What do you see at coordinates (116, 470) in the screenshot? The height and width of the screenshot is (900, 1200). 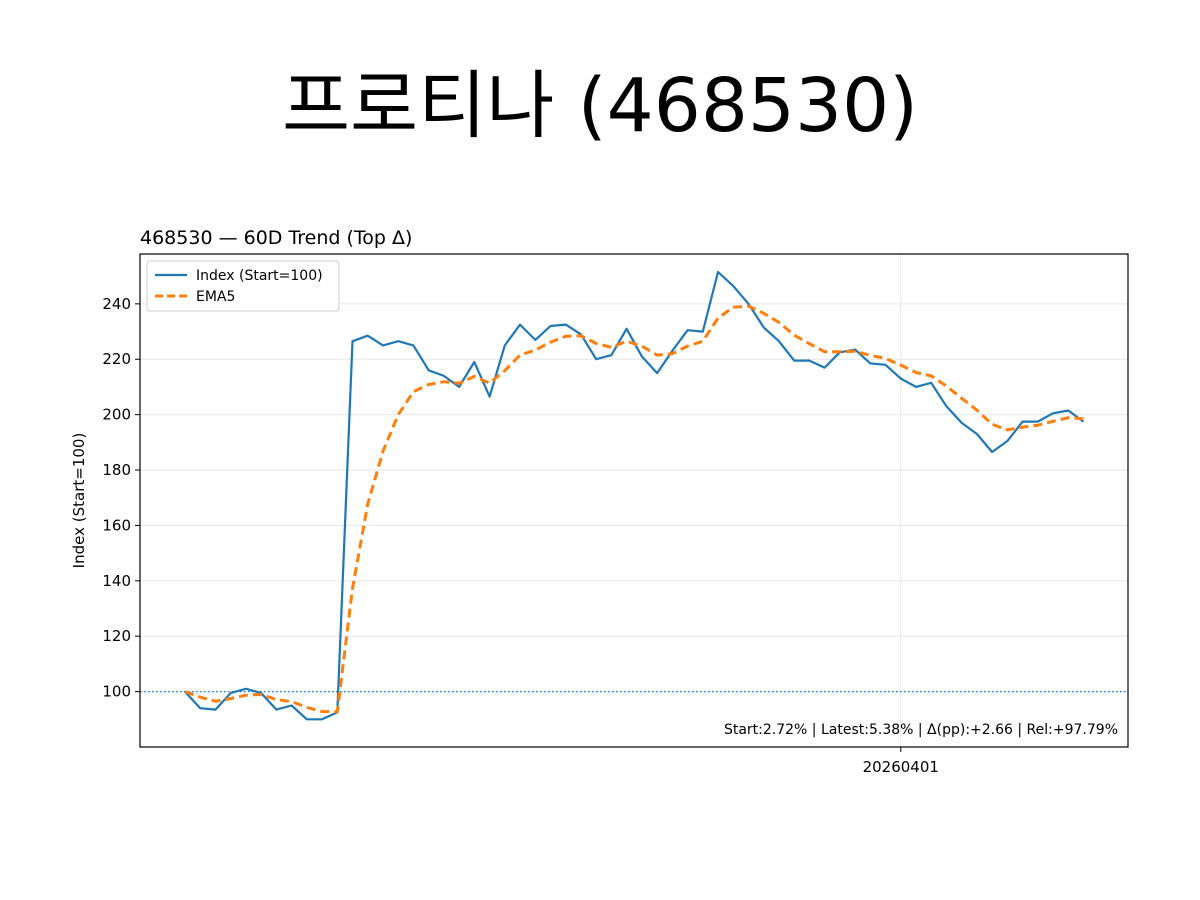 I see `y-tick-label: 180` at bounding box center [116, 470].